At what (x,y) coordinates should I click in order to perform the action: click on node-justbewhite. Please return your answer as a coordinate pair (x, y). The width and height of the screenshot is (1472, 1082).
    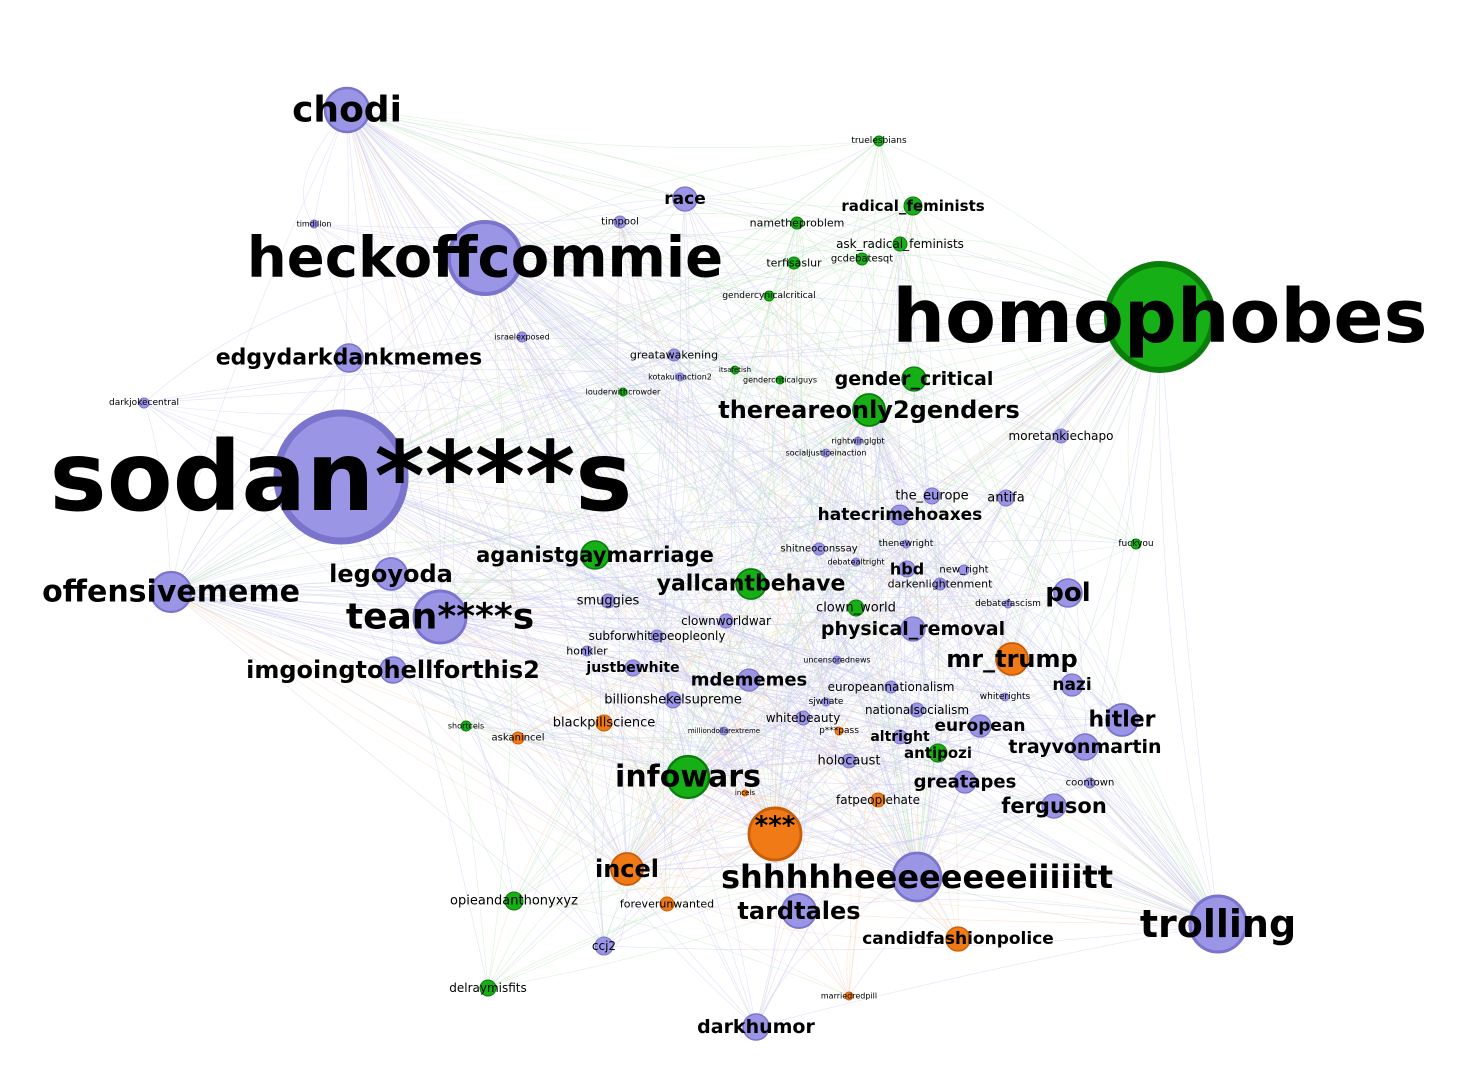
    Looking at the image, I should click on (633, 668).